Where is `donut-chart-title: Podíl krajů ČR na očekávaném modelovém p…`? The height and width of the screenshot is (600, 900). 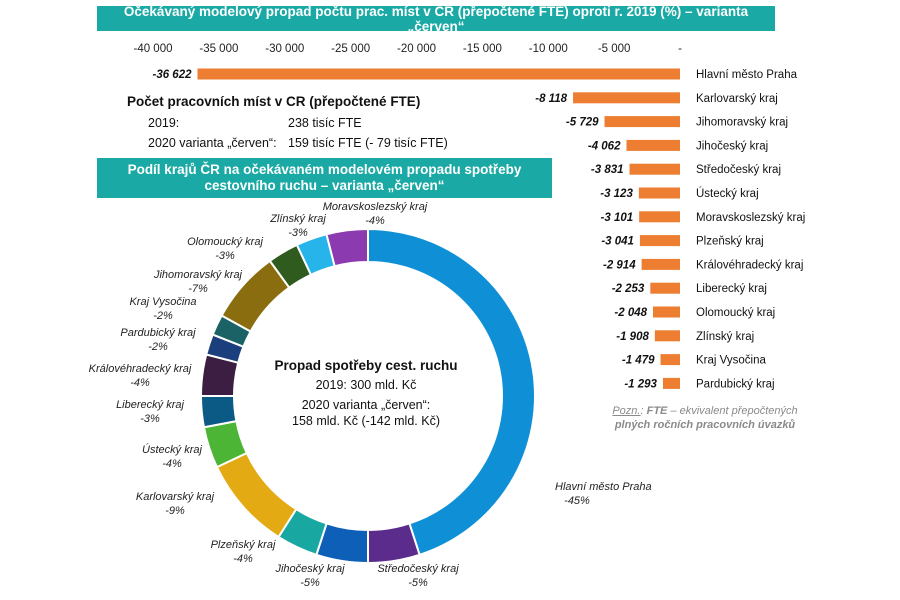
donut-chart-title: Podíl krajů ČR na očekávaném modelovém p… is located at coordinates (324, 178).